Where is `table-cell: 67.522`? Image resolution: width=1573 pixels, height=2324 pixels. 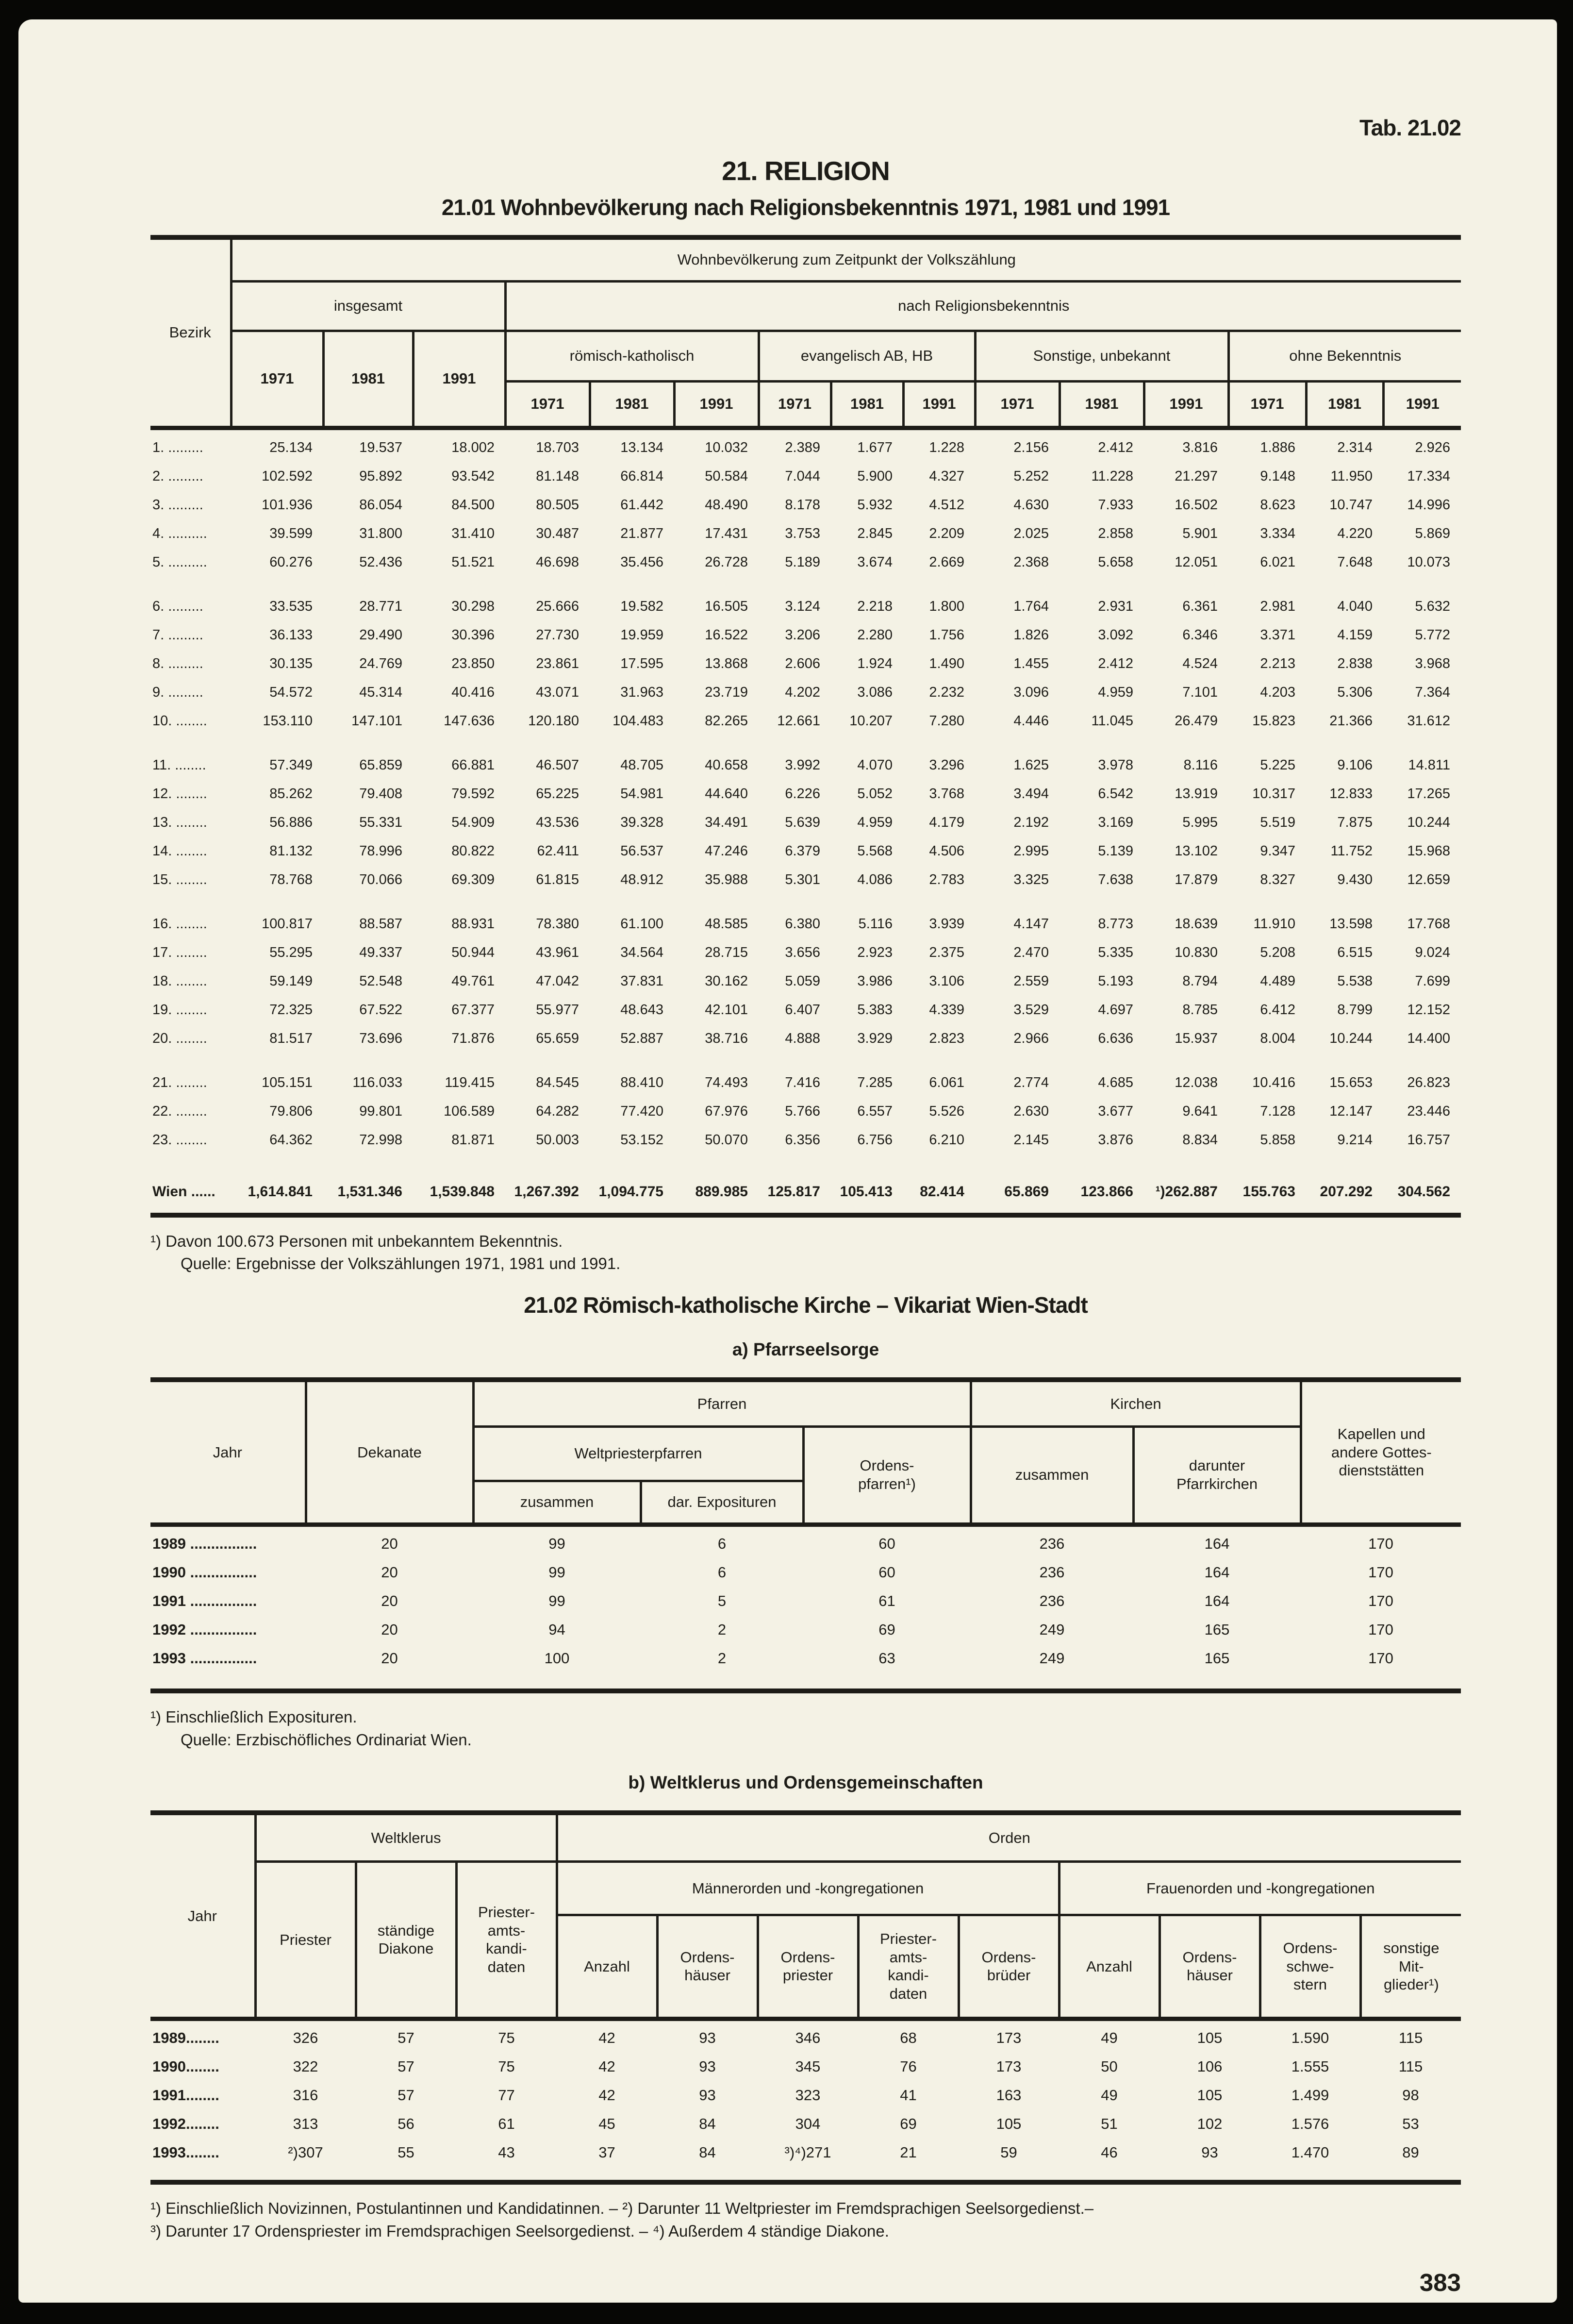
table-cell: 67.522 is located at coordinates (380, 1010).